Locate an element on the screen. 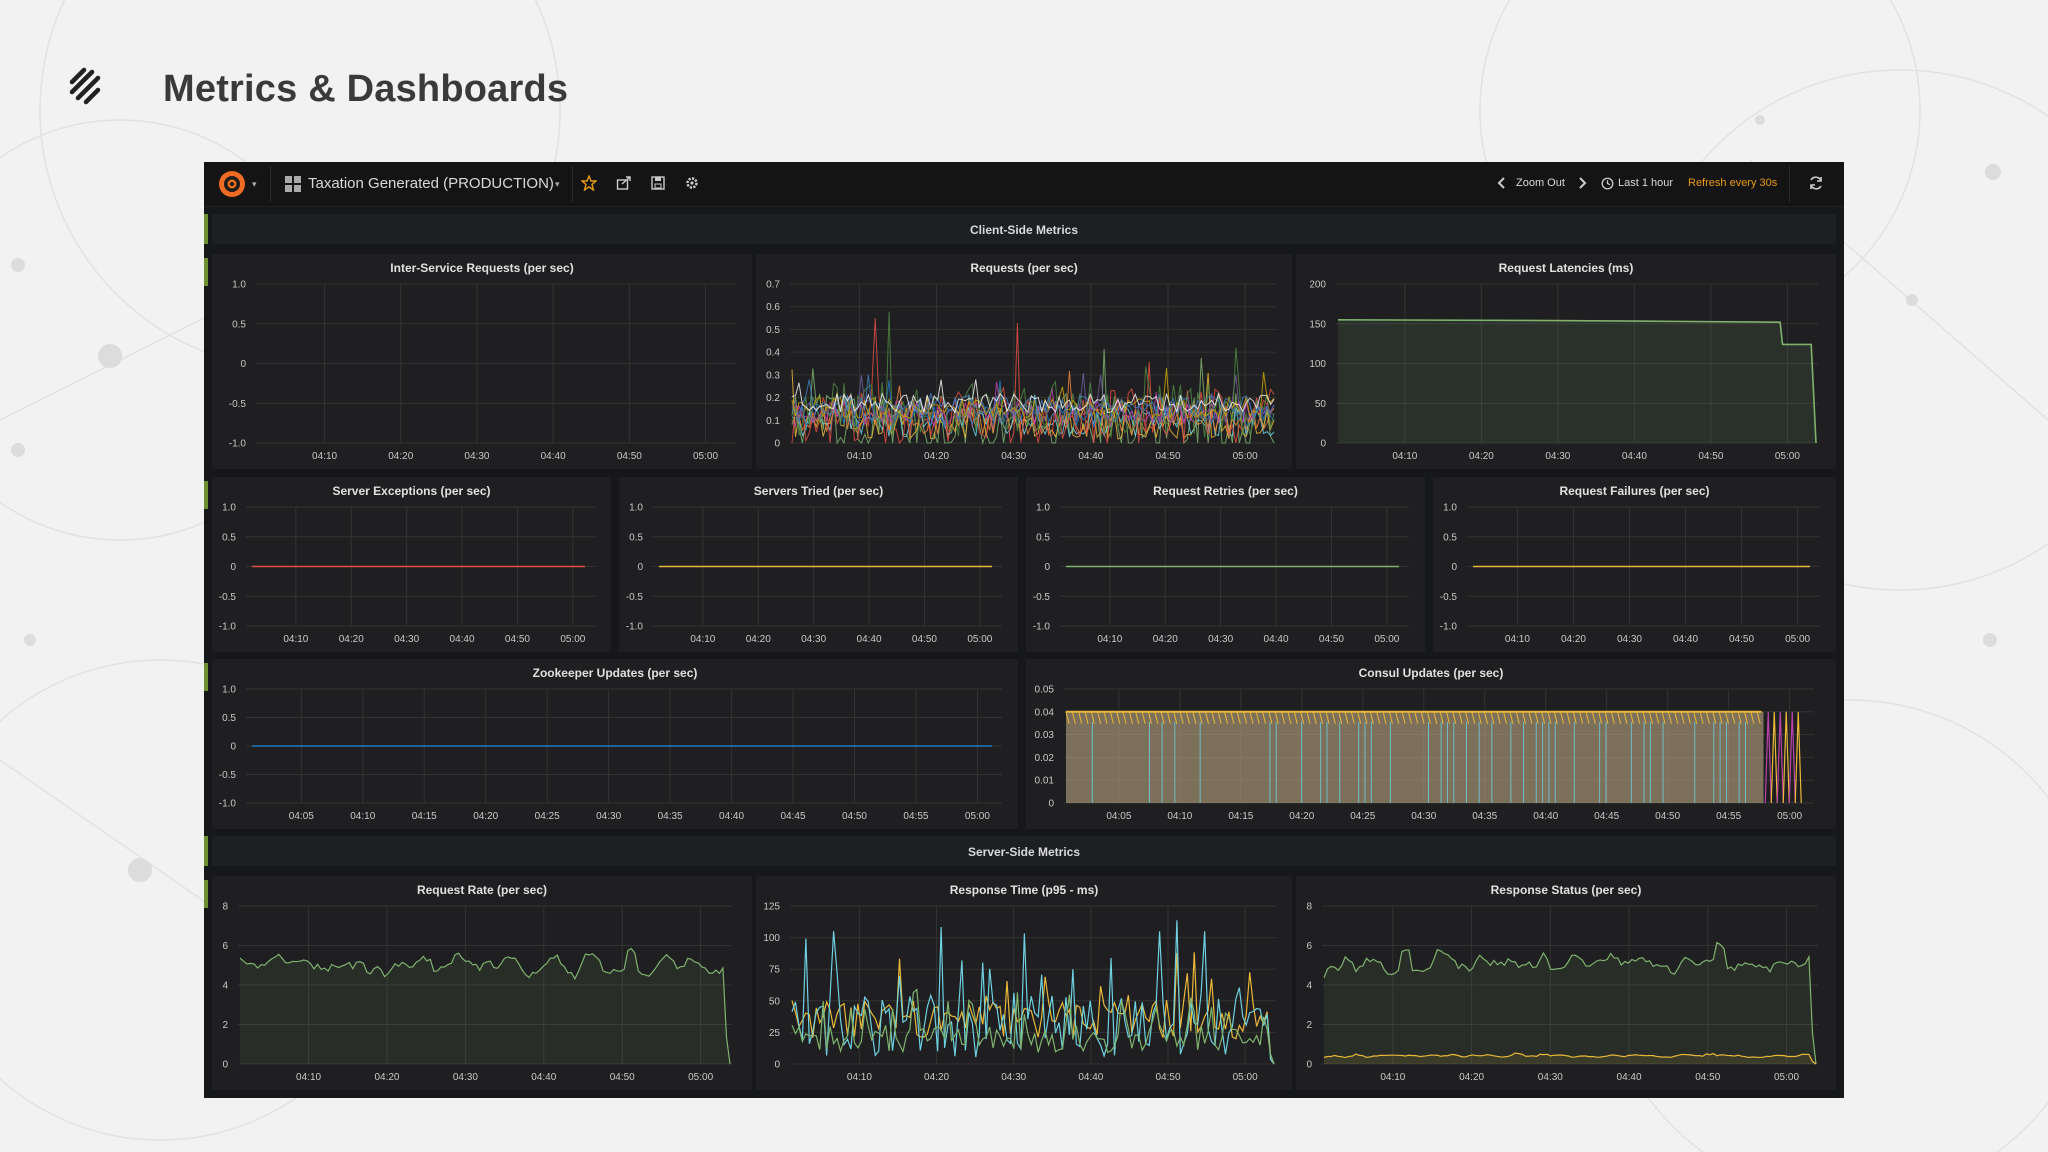 The width and height of the screenshot is (2048, 1152). grafana-logo-icon is located at coordinates (232, 184).